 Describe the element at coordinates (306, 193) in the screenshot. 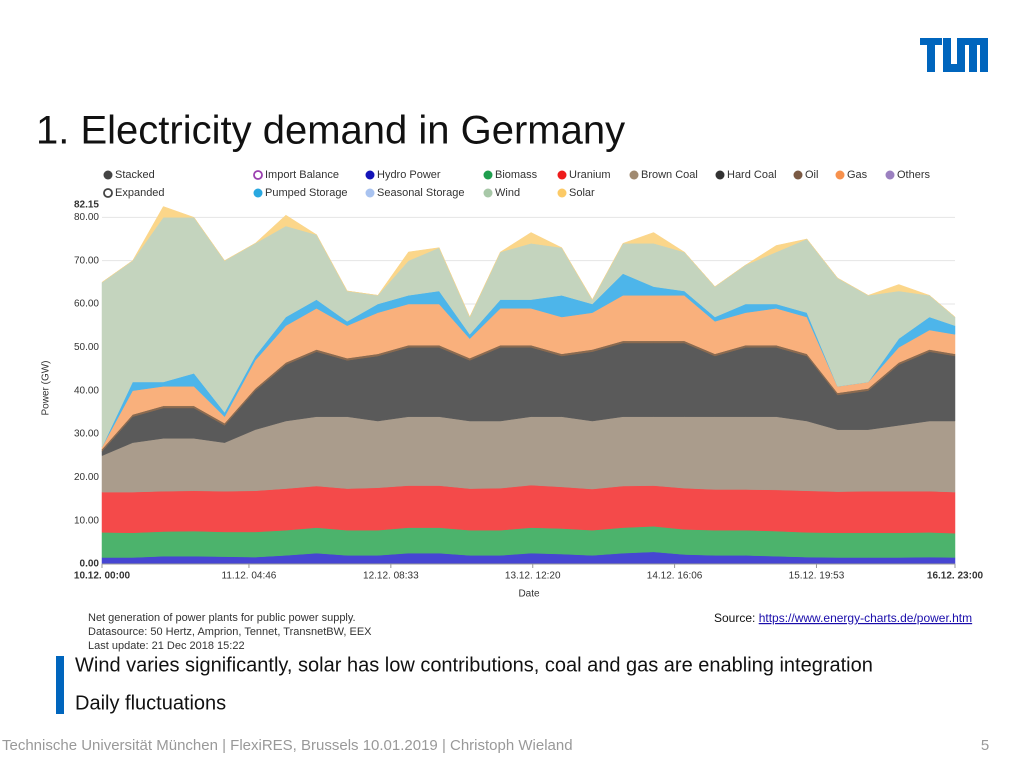

I see `legend-label: Pumped Storage` at that location.